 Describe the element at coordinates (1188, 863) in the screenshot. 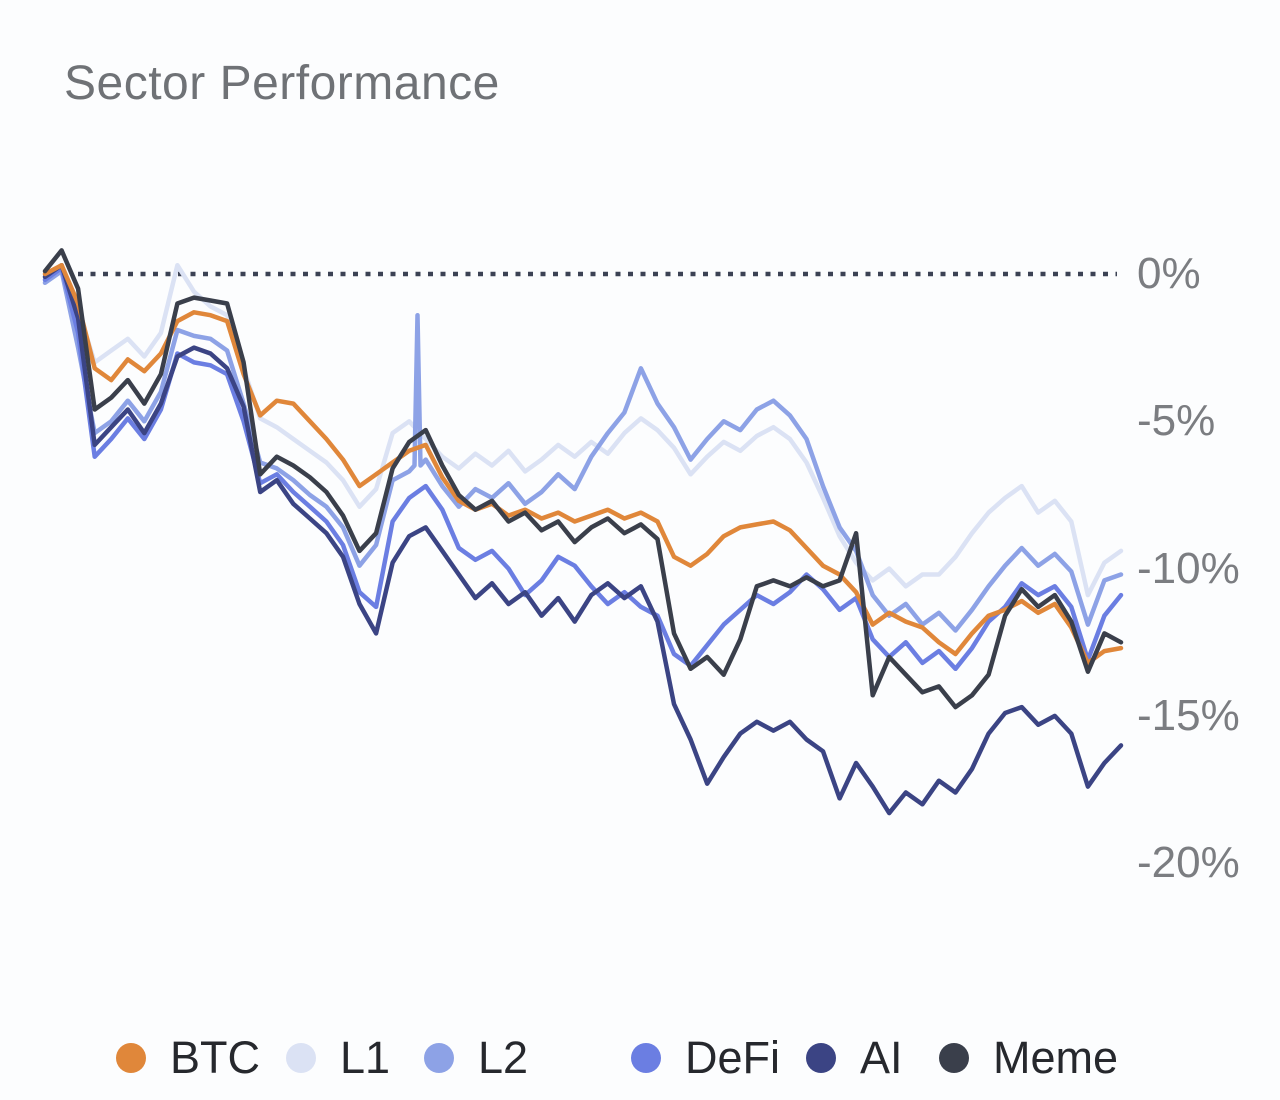

I see `y-axis-tick-label-20: -20%` at that location.